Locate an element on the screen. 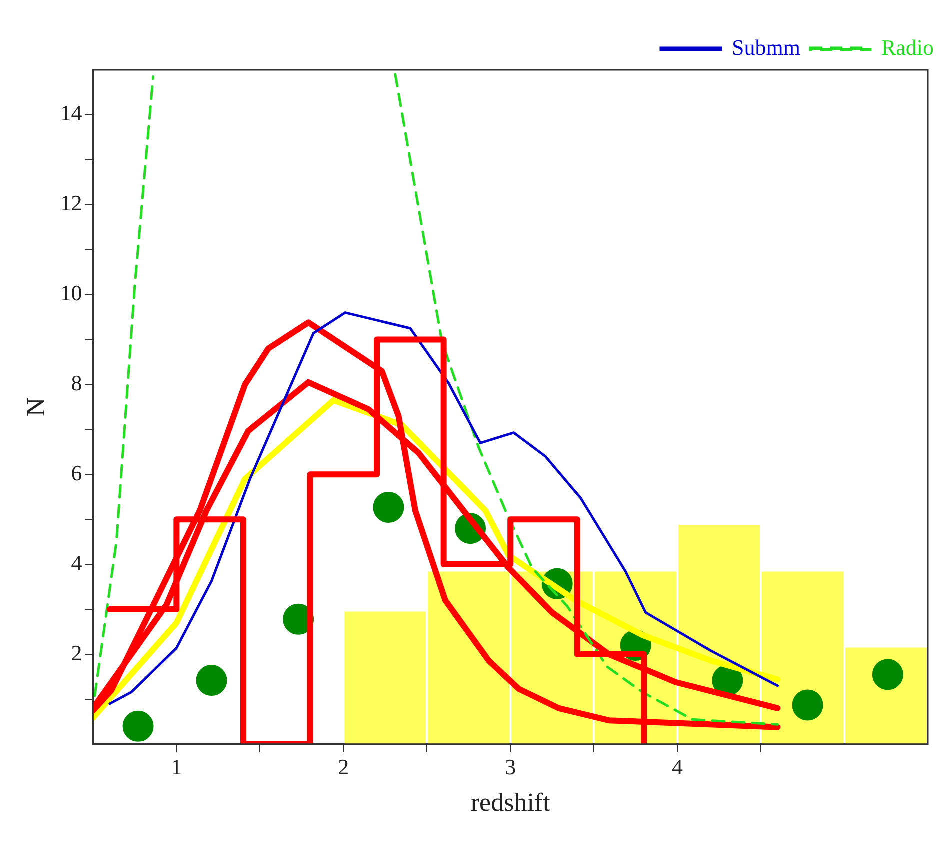  x-tick-label: 1 is located at coordinates (176, 767).